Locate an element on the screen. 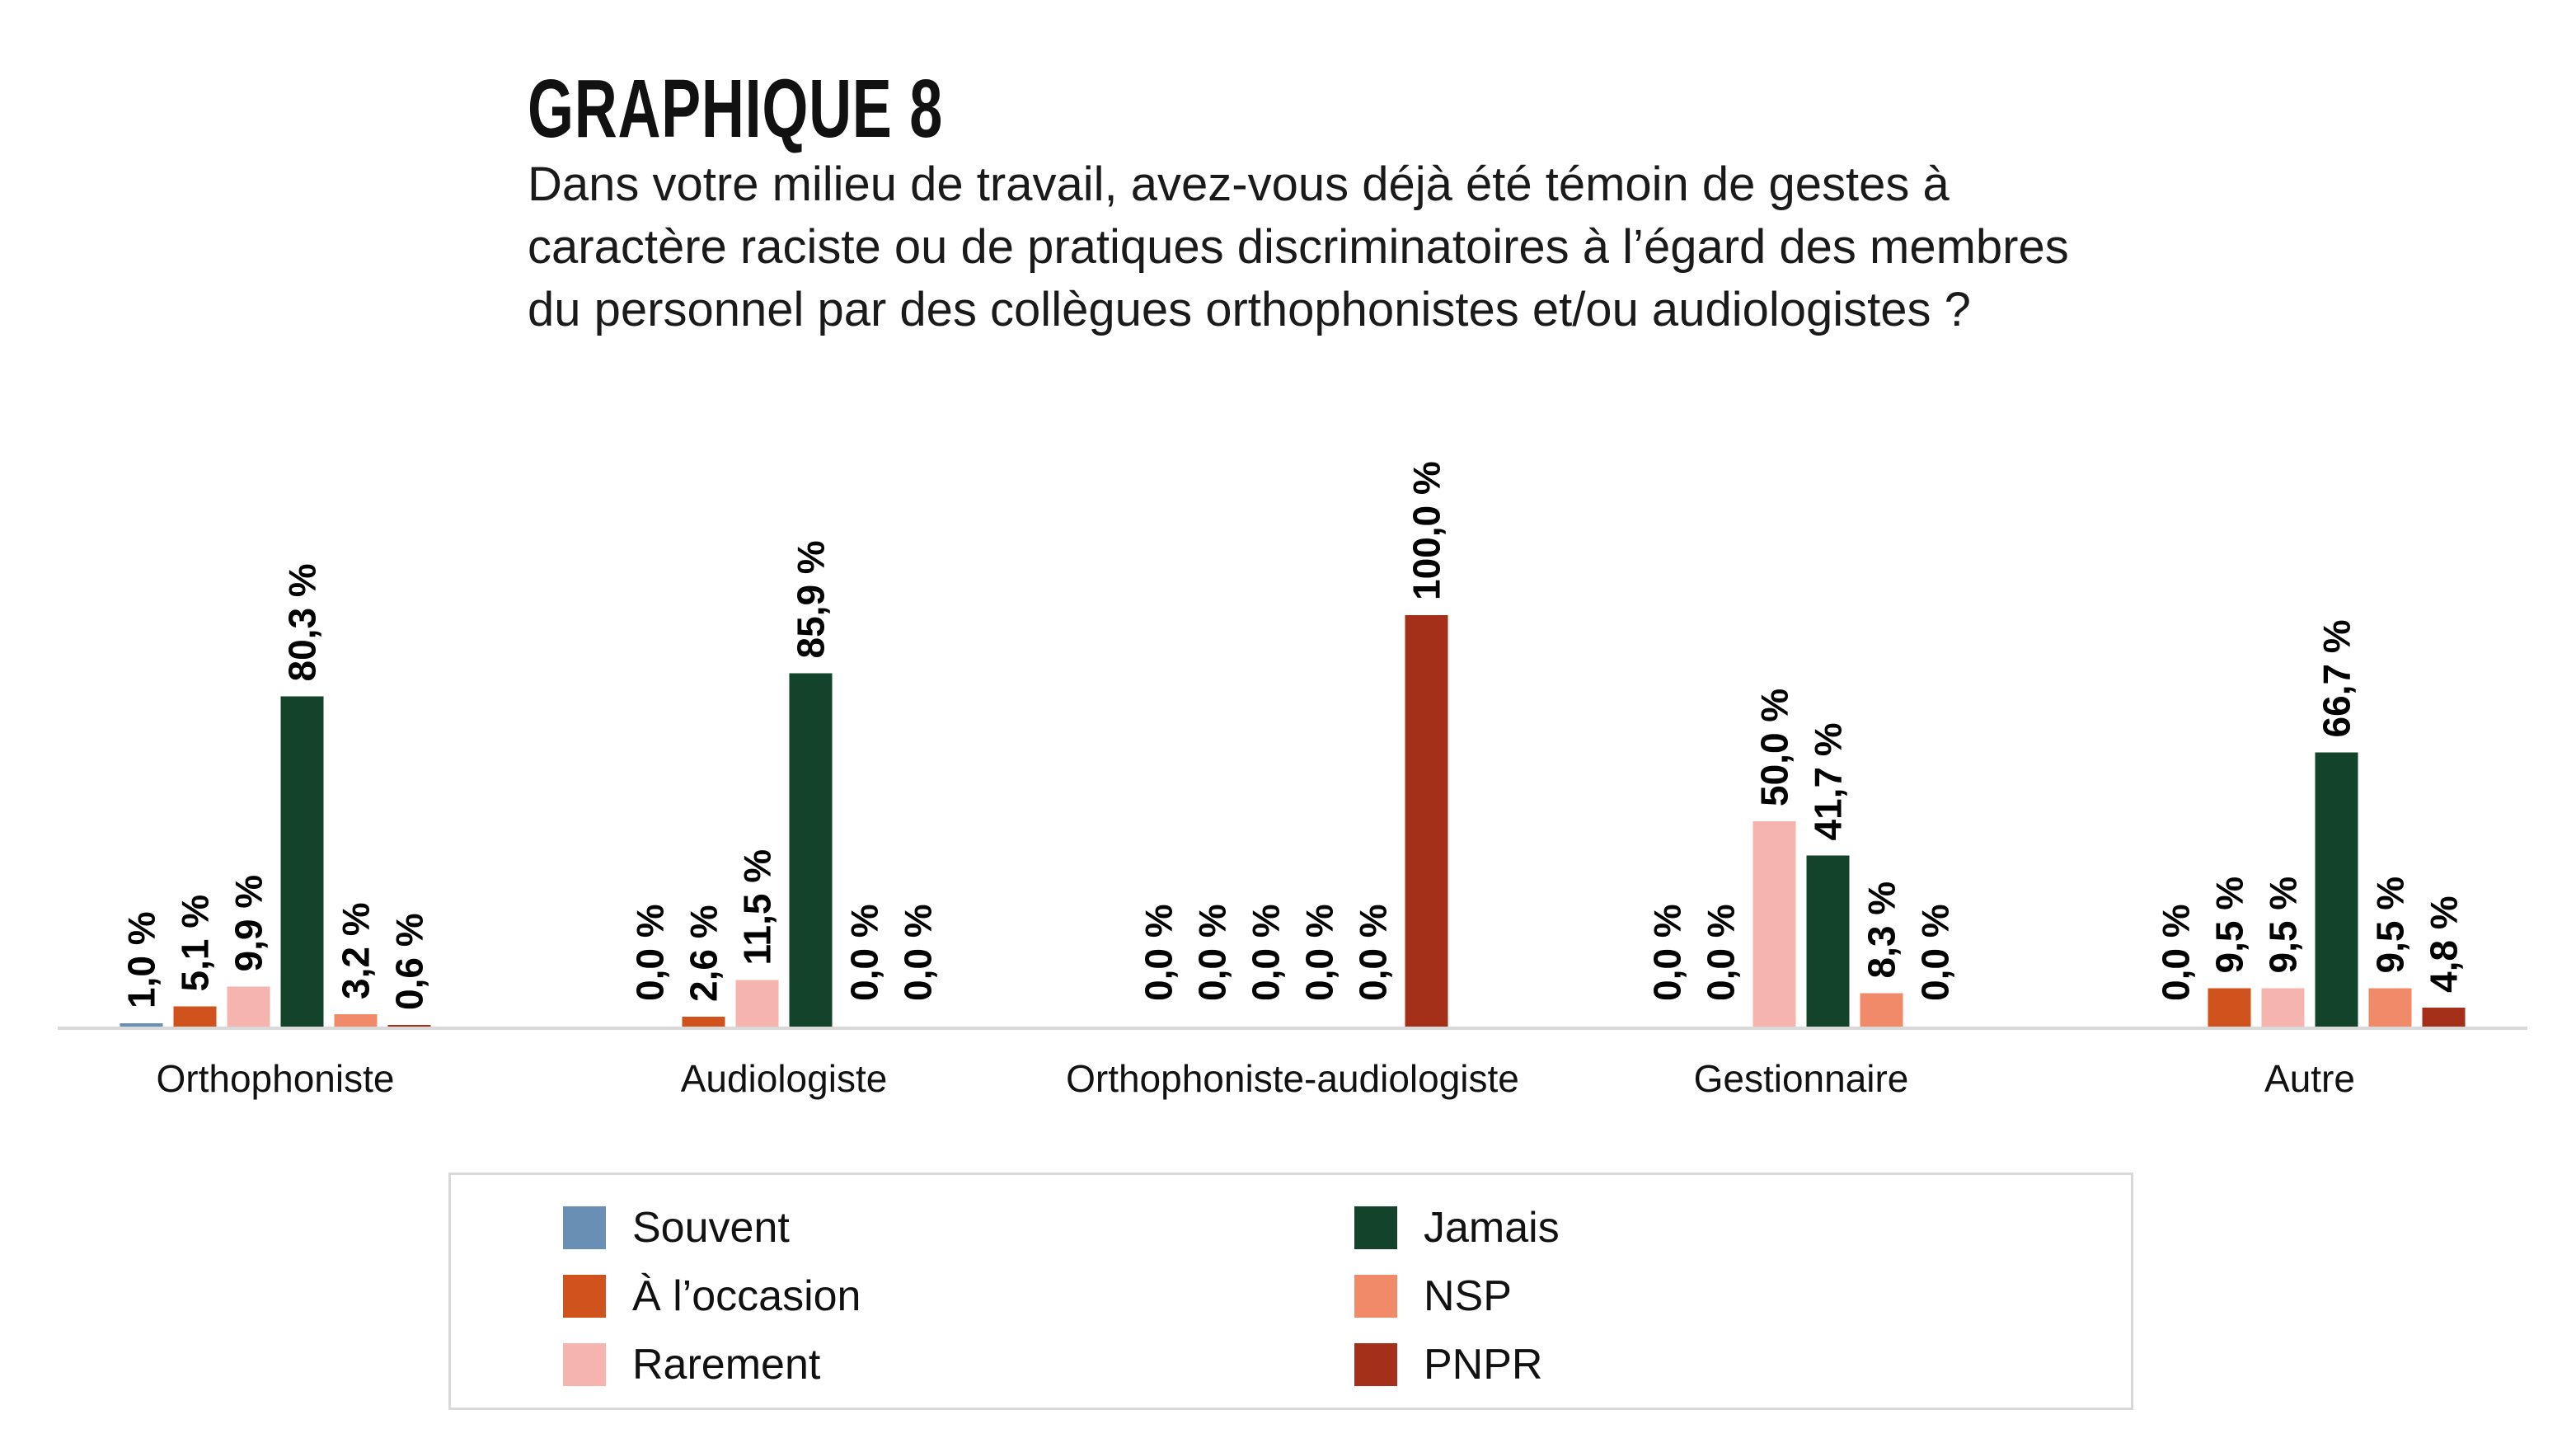  data-label: 5,1 % is located at coordinates (196, 944).